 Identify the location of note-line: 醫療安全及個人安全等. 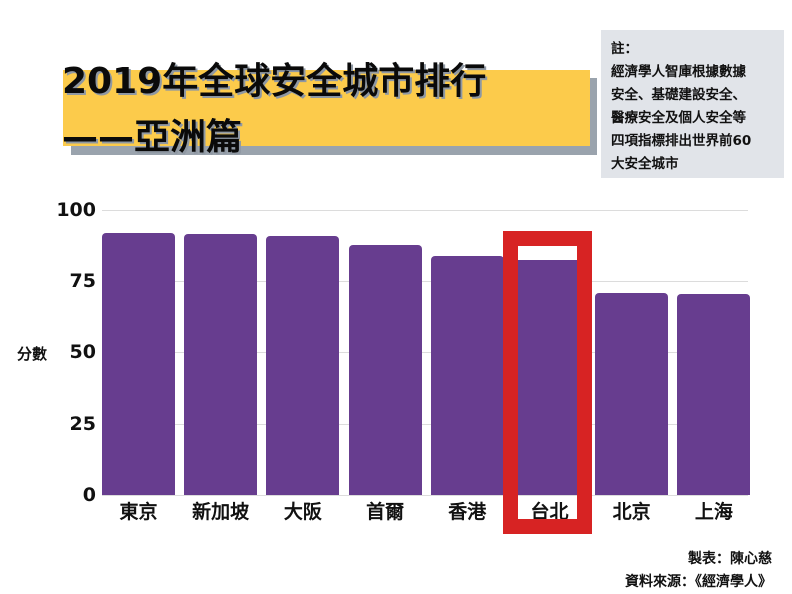
(678, 118).